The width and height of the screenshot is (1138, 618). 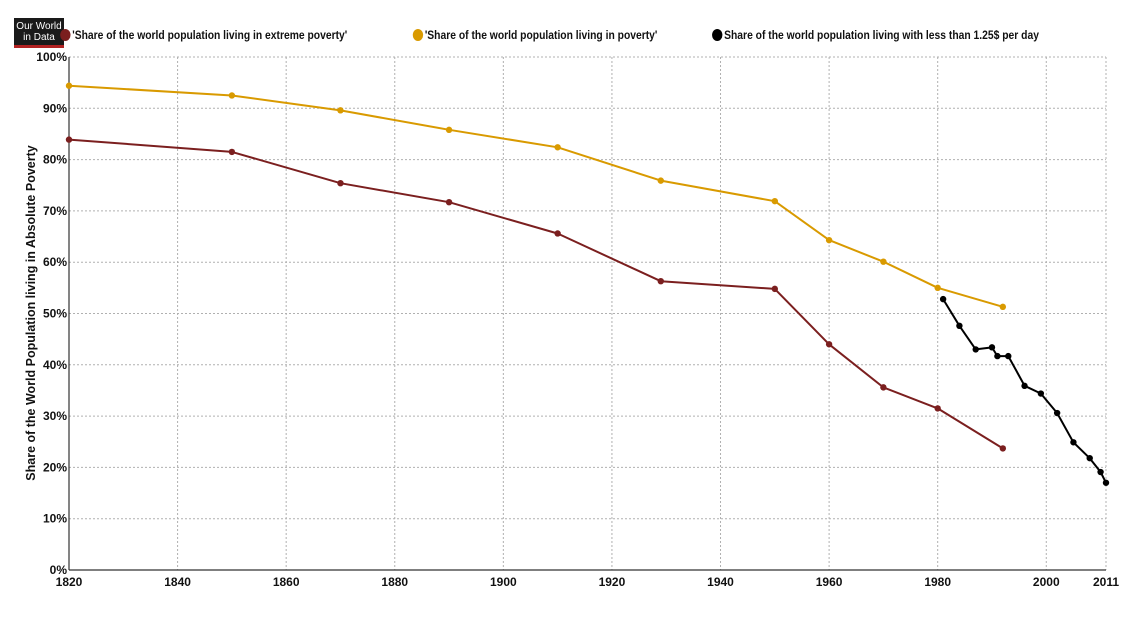 I want to click on y-tick-label: 90%, so click(x=55, y=108).